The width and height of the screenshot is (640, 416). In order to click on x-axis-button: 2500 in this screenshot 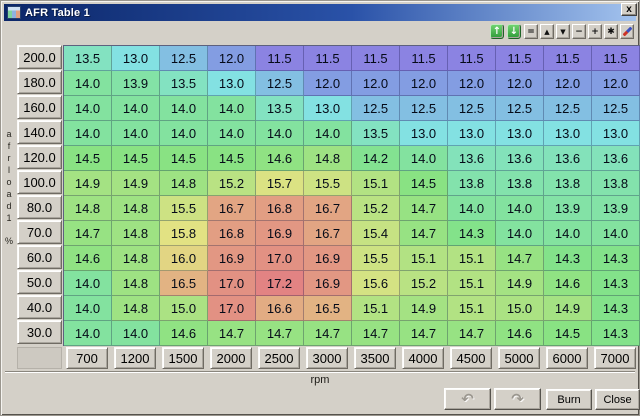, I will do `click(279, 358)`.